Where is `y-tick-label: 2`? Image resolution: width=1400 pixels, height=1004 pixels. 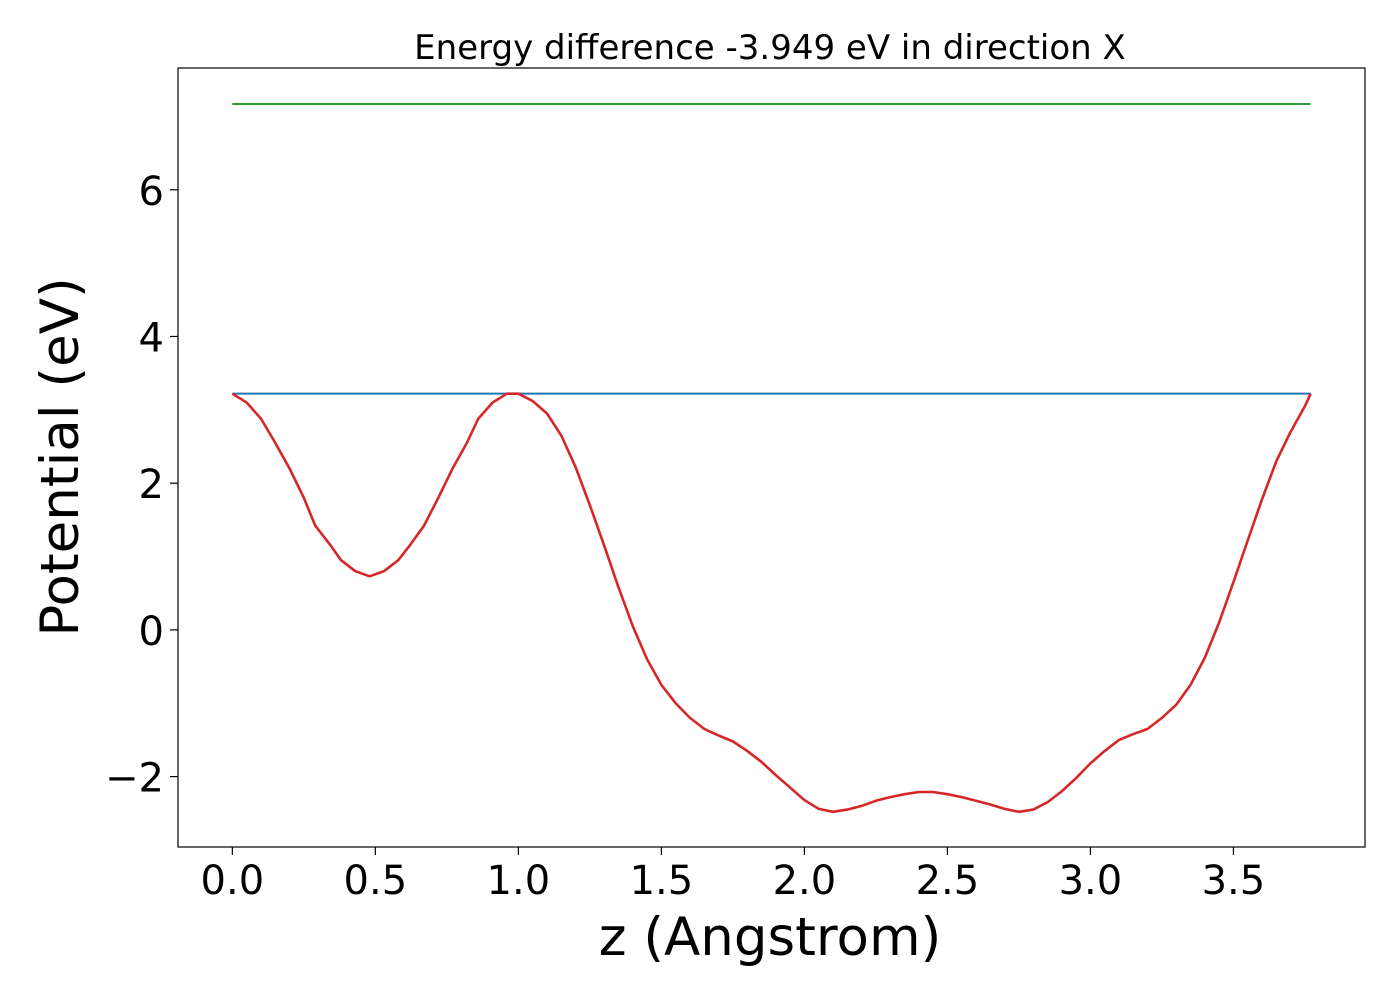
y-tick-label: 2 is located at coordinates (151, 485).